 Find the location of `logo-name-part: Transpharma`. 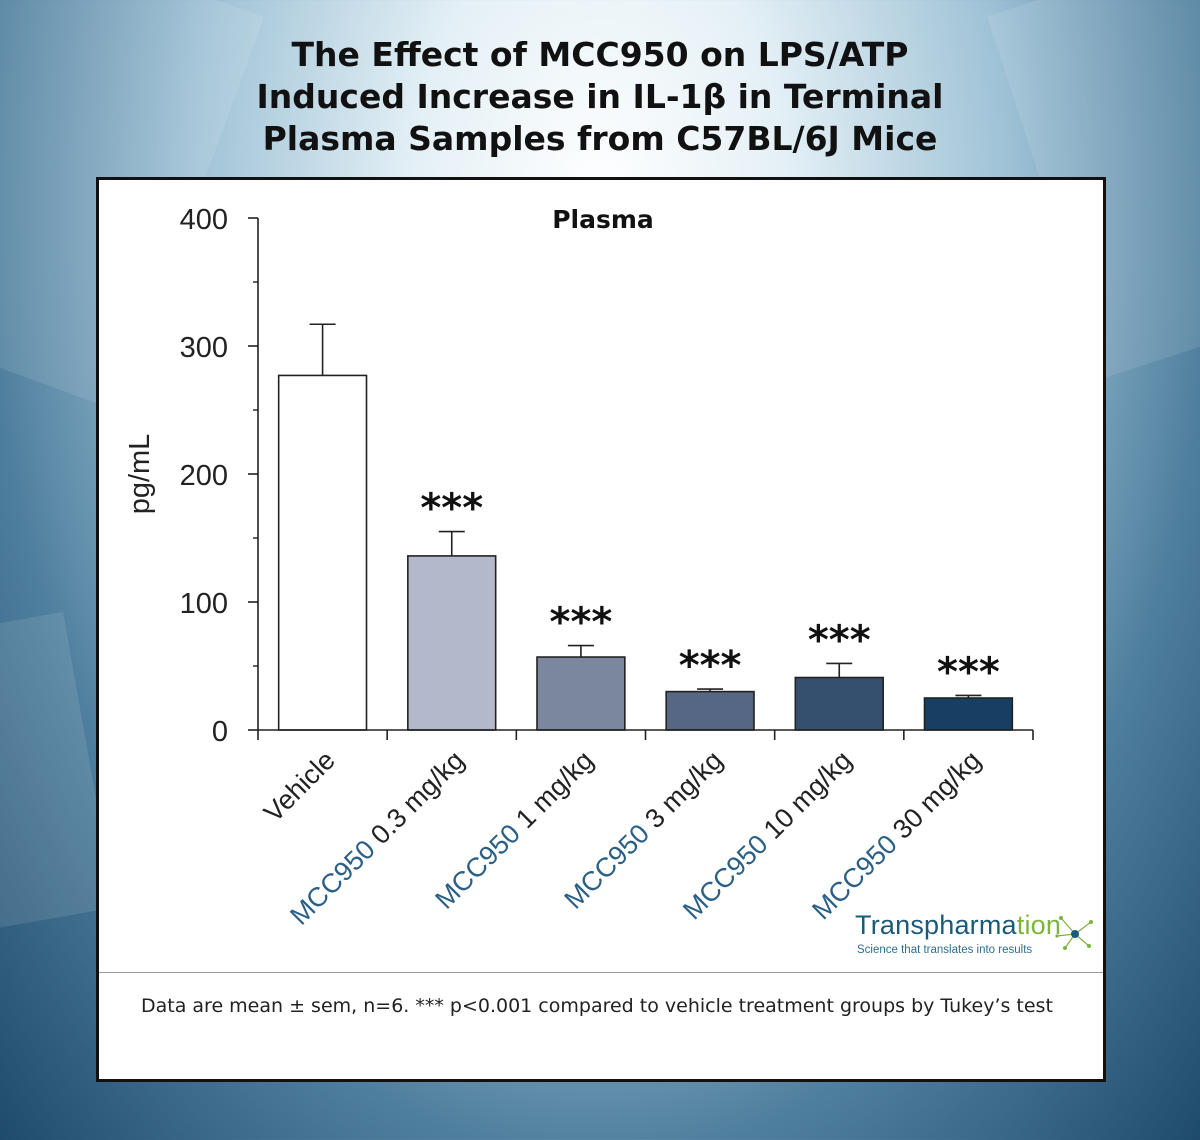

logo-name-part: Transpharma is located at coordinates (936, 925).